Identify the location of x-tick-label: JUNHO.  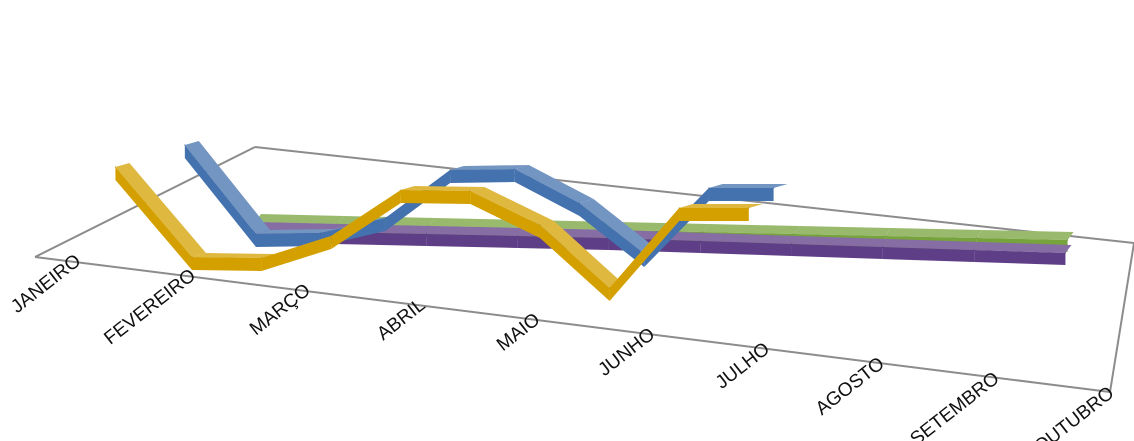
(627, 352).